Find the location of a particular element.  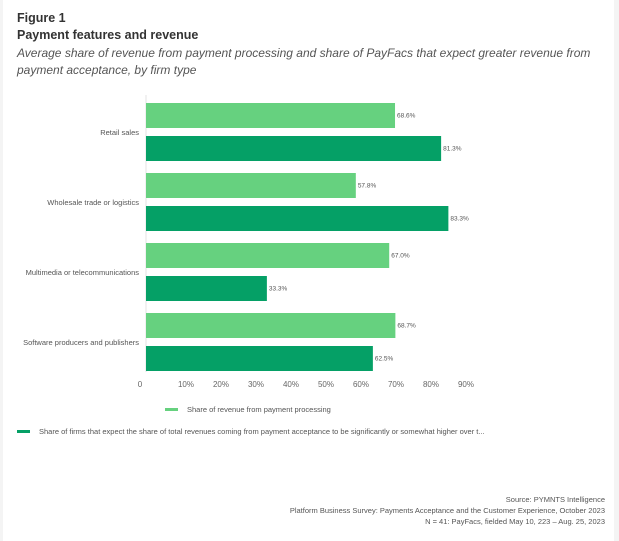

x-tick-label: 80% is located at coordinates (431, 384).